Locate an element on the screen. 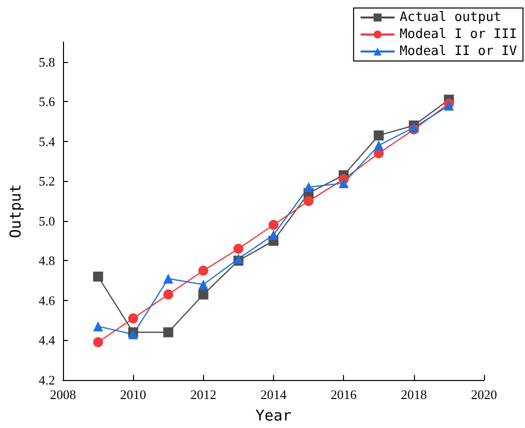  y-tick-label: 5.6 is located at coordinates (47, 102).